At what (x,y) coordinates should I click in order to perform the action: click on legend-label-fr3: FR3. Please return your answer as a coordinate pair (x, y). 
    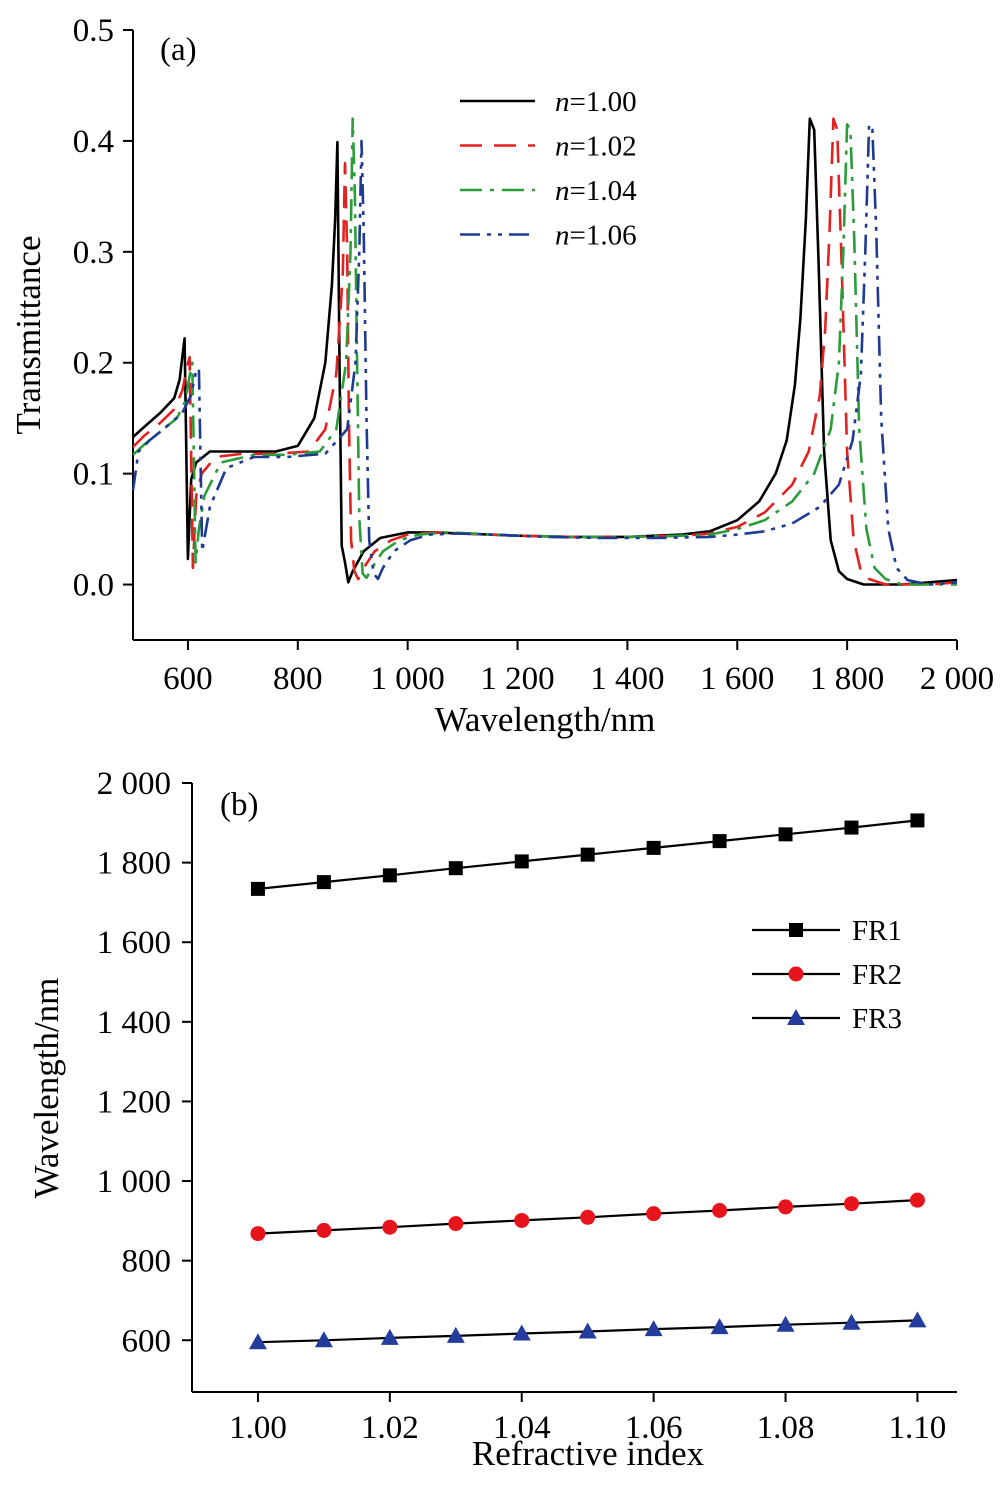
    Looking at the image, I should click on (877, 1019).